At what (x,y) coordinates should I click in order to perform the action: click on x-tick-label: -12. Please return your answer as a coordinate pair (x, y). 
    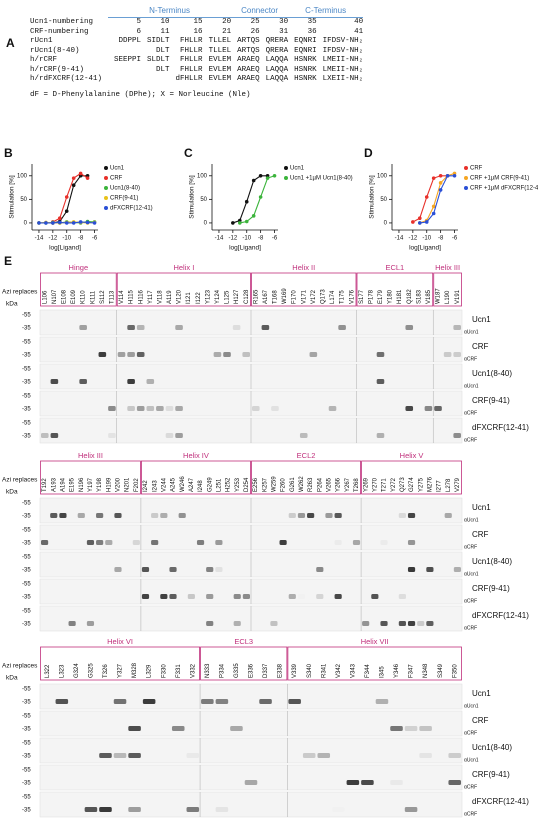
    Looking at the image, I should click on (53, 239).